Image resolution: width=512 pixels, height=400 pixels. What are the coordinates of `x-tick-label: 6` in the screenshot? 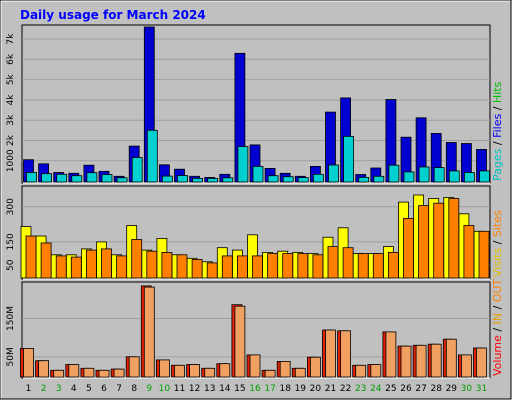 It's located at (104, 389).